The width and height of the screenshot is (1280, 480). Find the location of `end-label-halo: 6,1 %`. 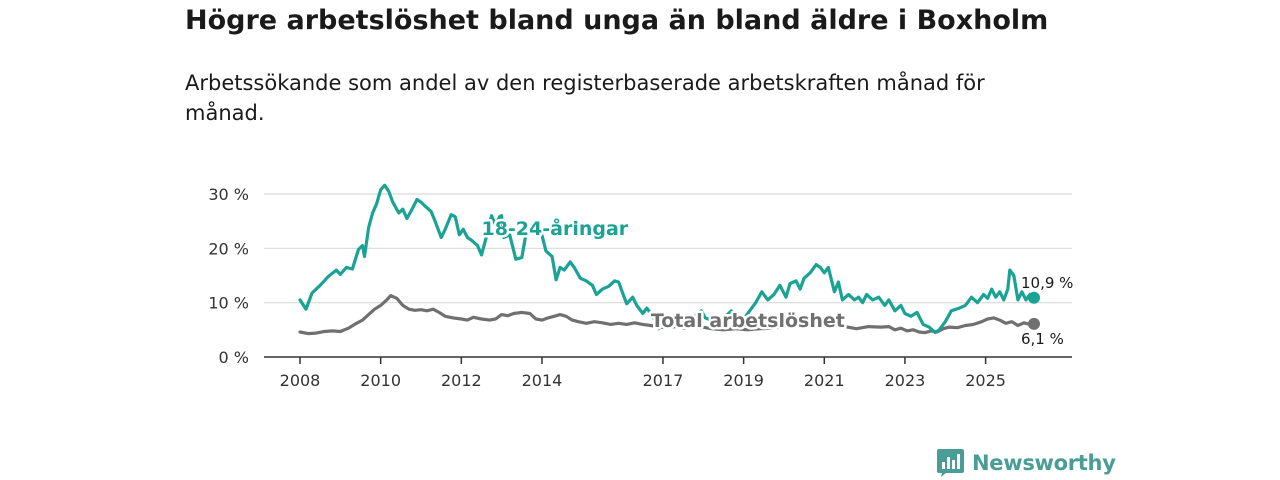

end-label-halo: 6,1 % is located at coordinates (1042, 339).